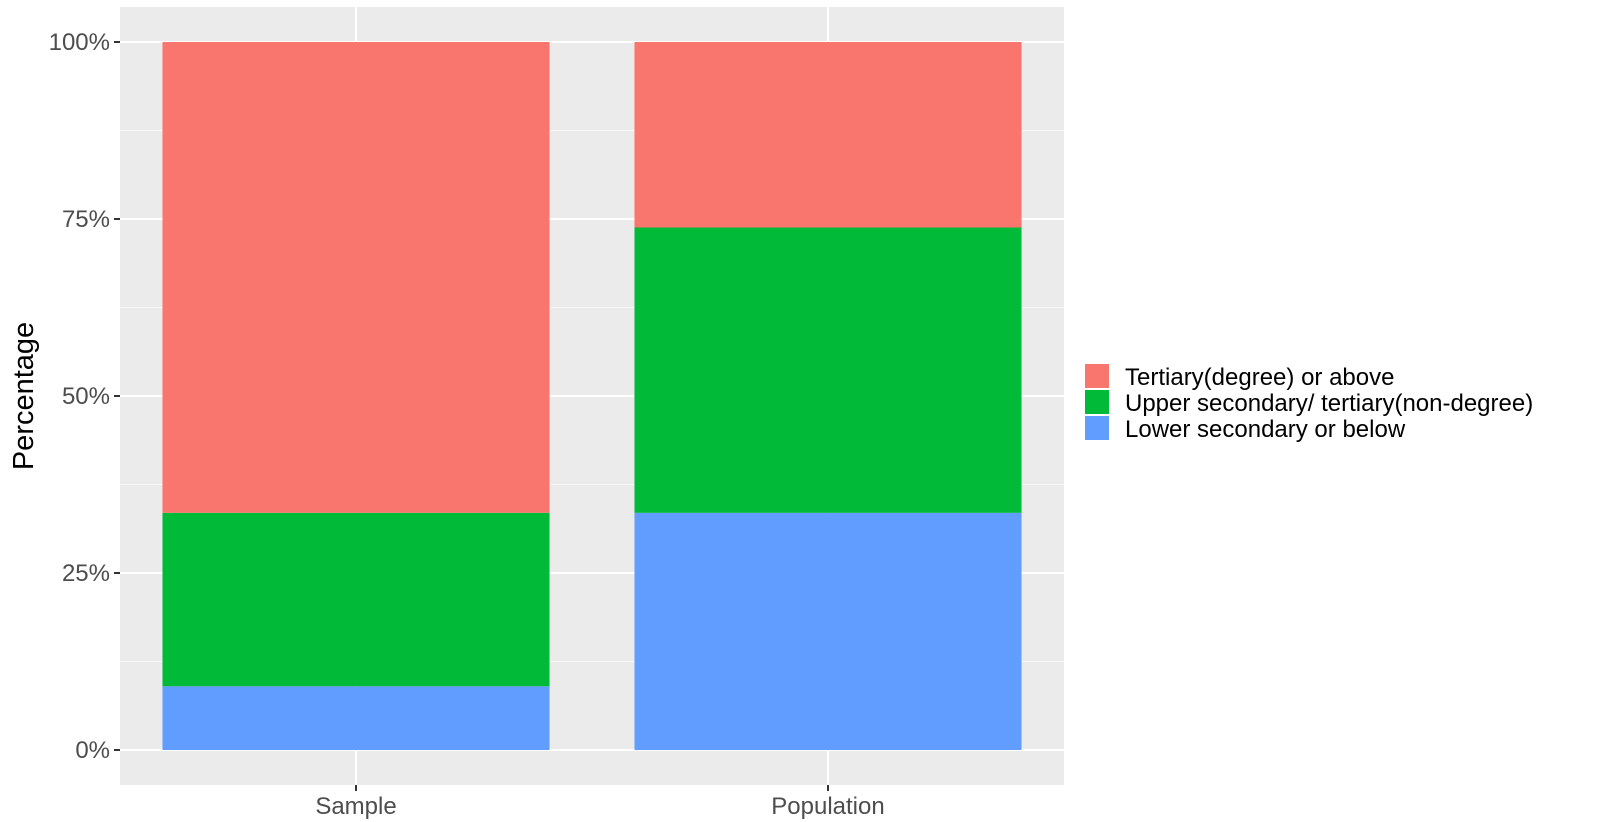 The height and width of the screenshot is (822, 1600). I want to click on legend-label: Tertiary(degree) or above, so click(1259, 377).